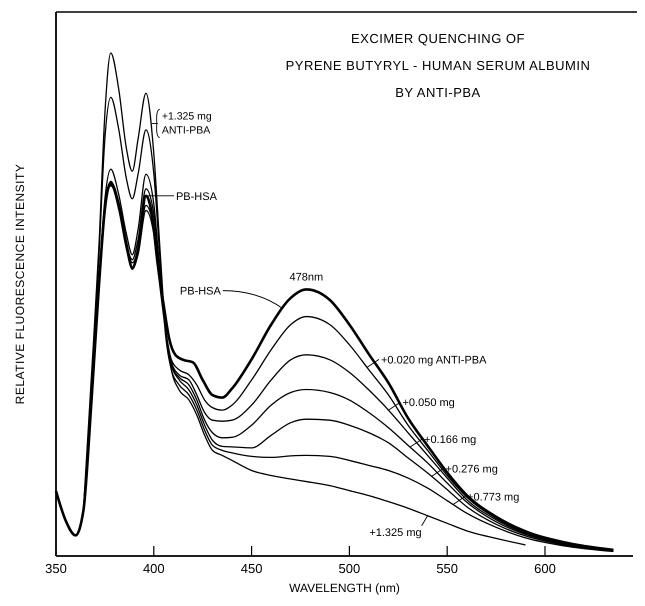  What do you see at coordinates (434, 360) in the screenshot?
I see `legend-label: +0.020 mg ANTI-PBA` at bounding box center [434, 360].